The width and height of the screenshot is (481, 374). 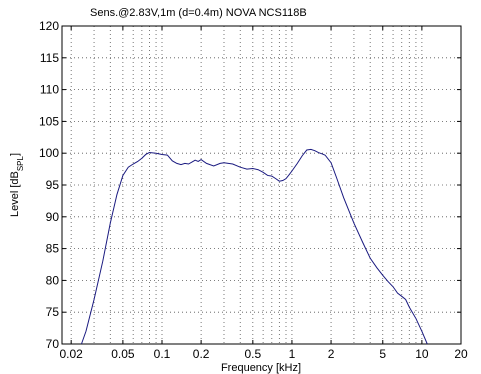 I want to click on y-tick-label: 85, so click(x=53, y=249).